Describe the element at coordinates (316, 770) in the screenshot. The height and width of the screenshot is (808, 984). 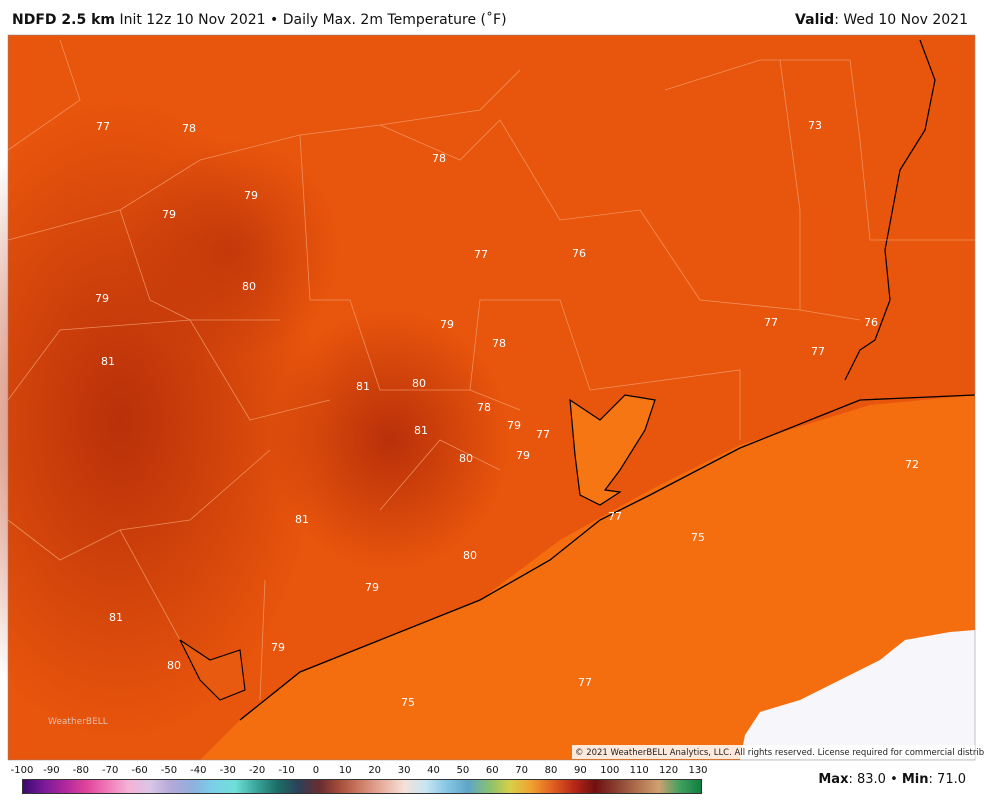
I see `colorbar-tick-label: 0` at that location.